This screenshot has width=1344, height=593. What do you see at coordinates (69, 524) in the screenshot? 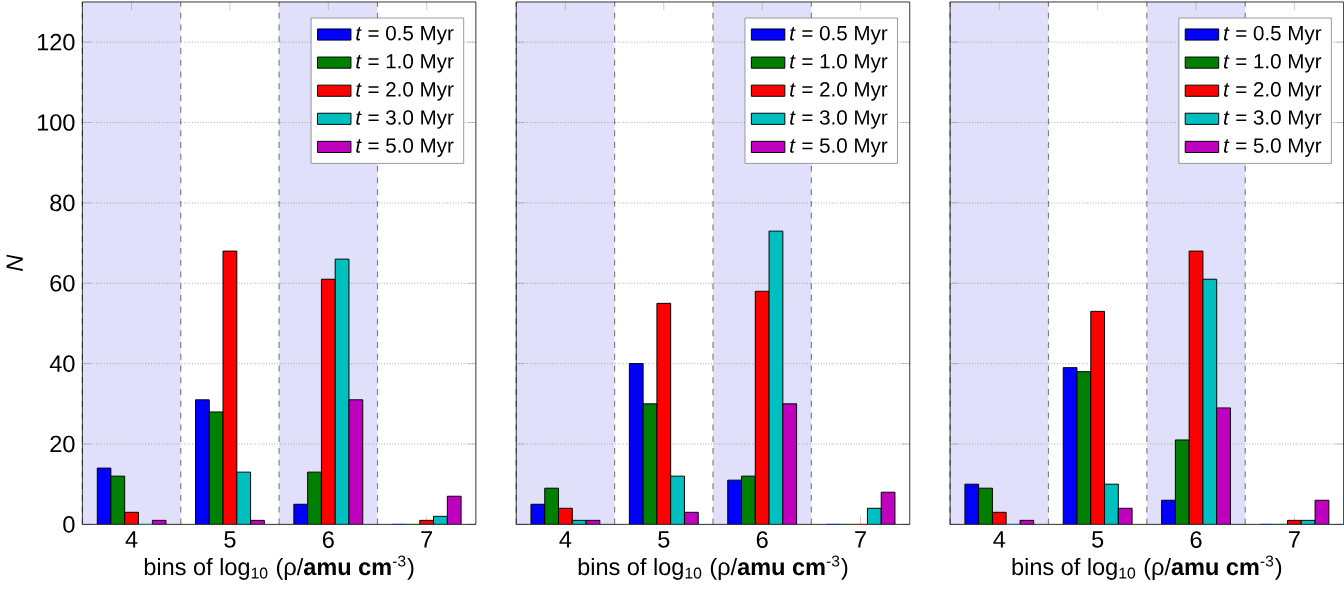
I see `y-tick-label: 0` at bounding box center [69, 524].